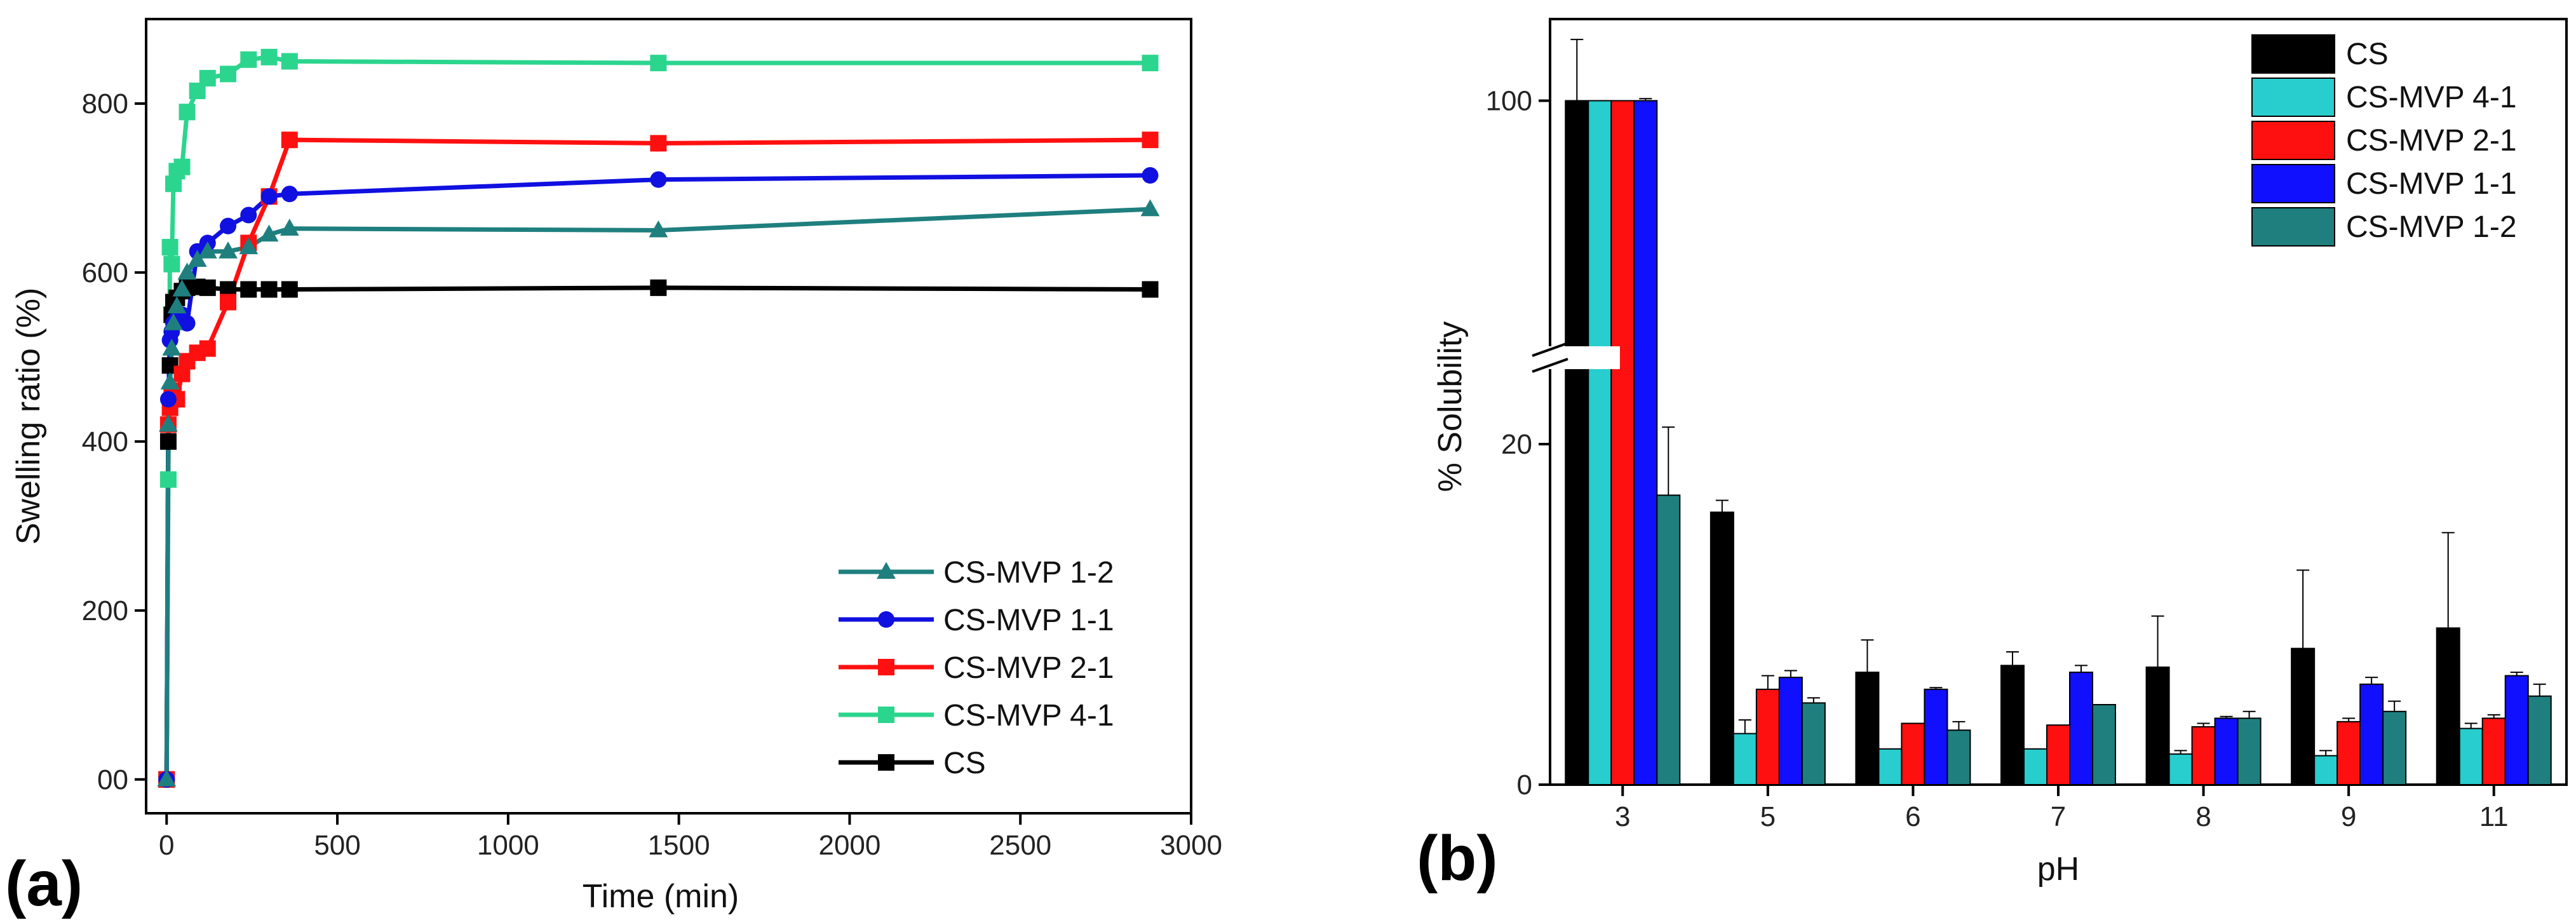  I want to click on axis-break-gap, so click(1572, 357).